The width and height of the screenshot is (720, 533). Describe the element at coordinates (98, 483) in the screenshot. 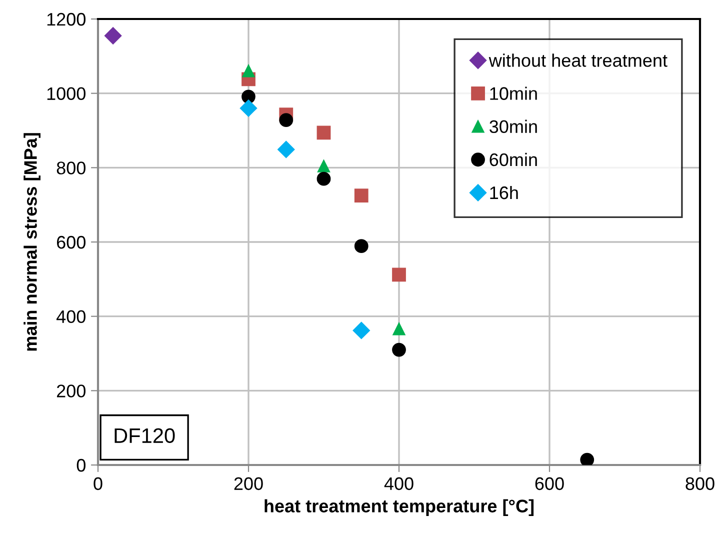

I see `x-tick-label: 0` at that location.